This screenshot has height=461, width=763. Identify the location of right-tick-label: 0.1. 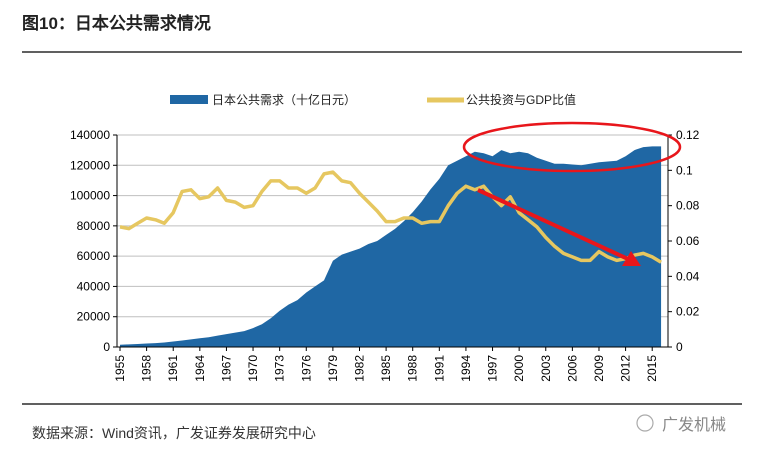
(684, 170).